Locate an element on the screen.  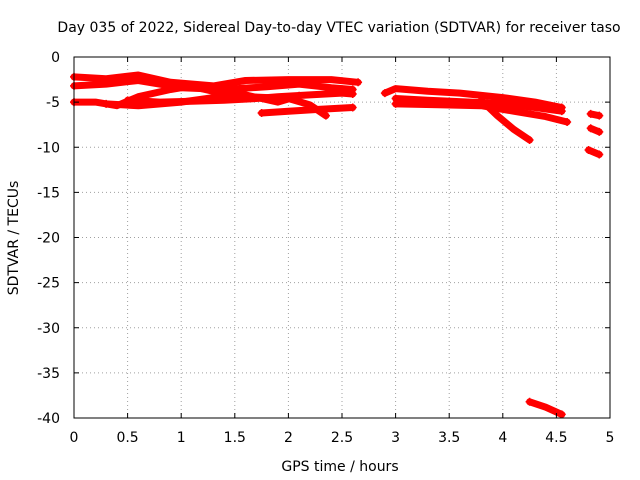
y-tick-label: 0 is located at coordinates (55, 58).